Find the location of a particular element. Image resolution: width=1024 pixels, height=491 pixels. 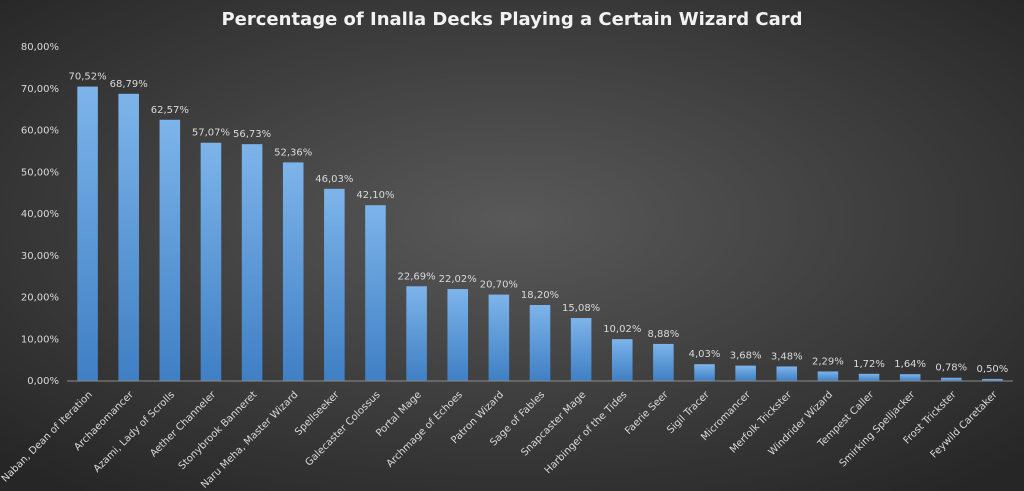

y-tick-label: 0,00% is located at coordinates (43, 381).